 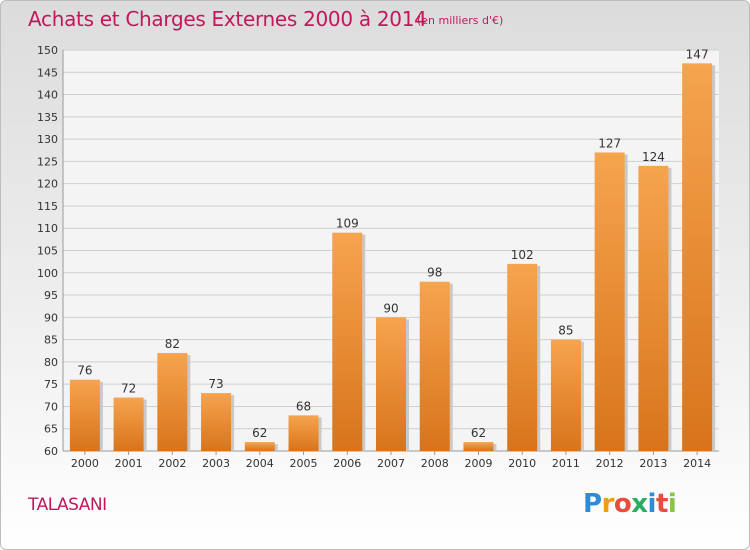 I want to click on bar-value-label: 109, so click(x=347, y=224).